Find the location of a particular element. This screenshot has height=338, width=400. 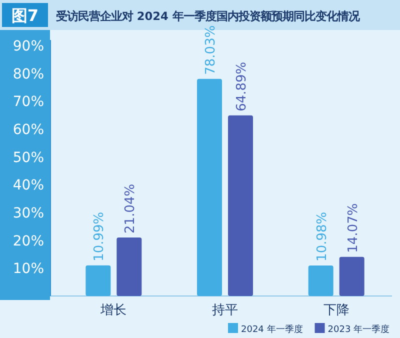

data-label: 64.89% is located at coordinates (242, 87).